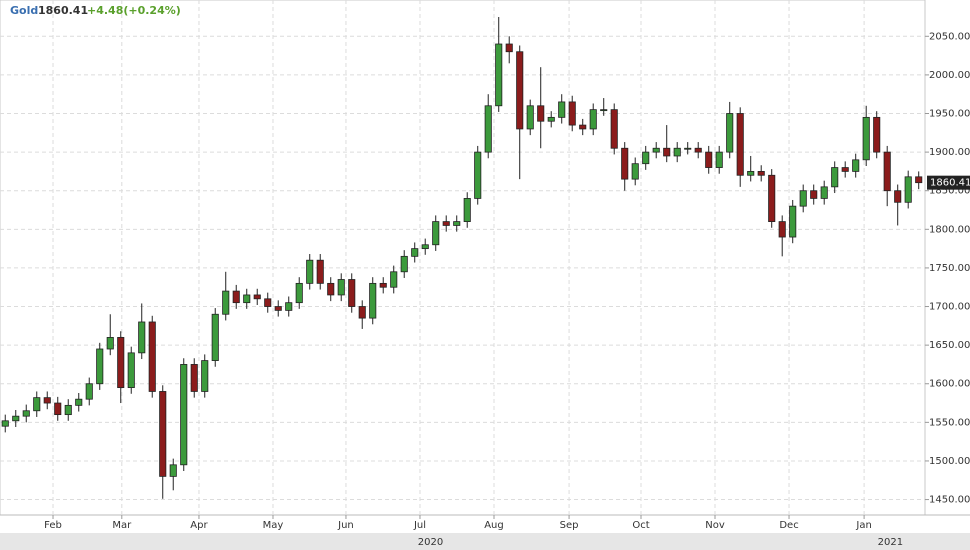  What do you see at coordinates (890, 542) in the screenshot?
I see `year-label: 2021` at bounding box center [890, 542].